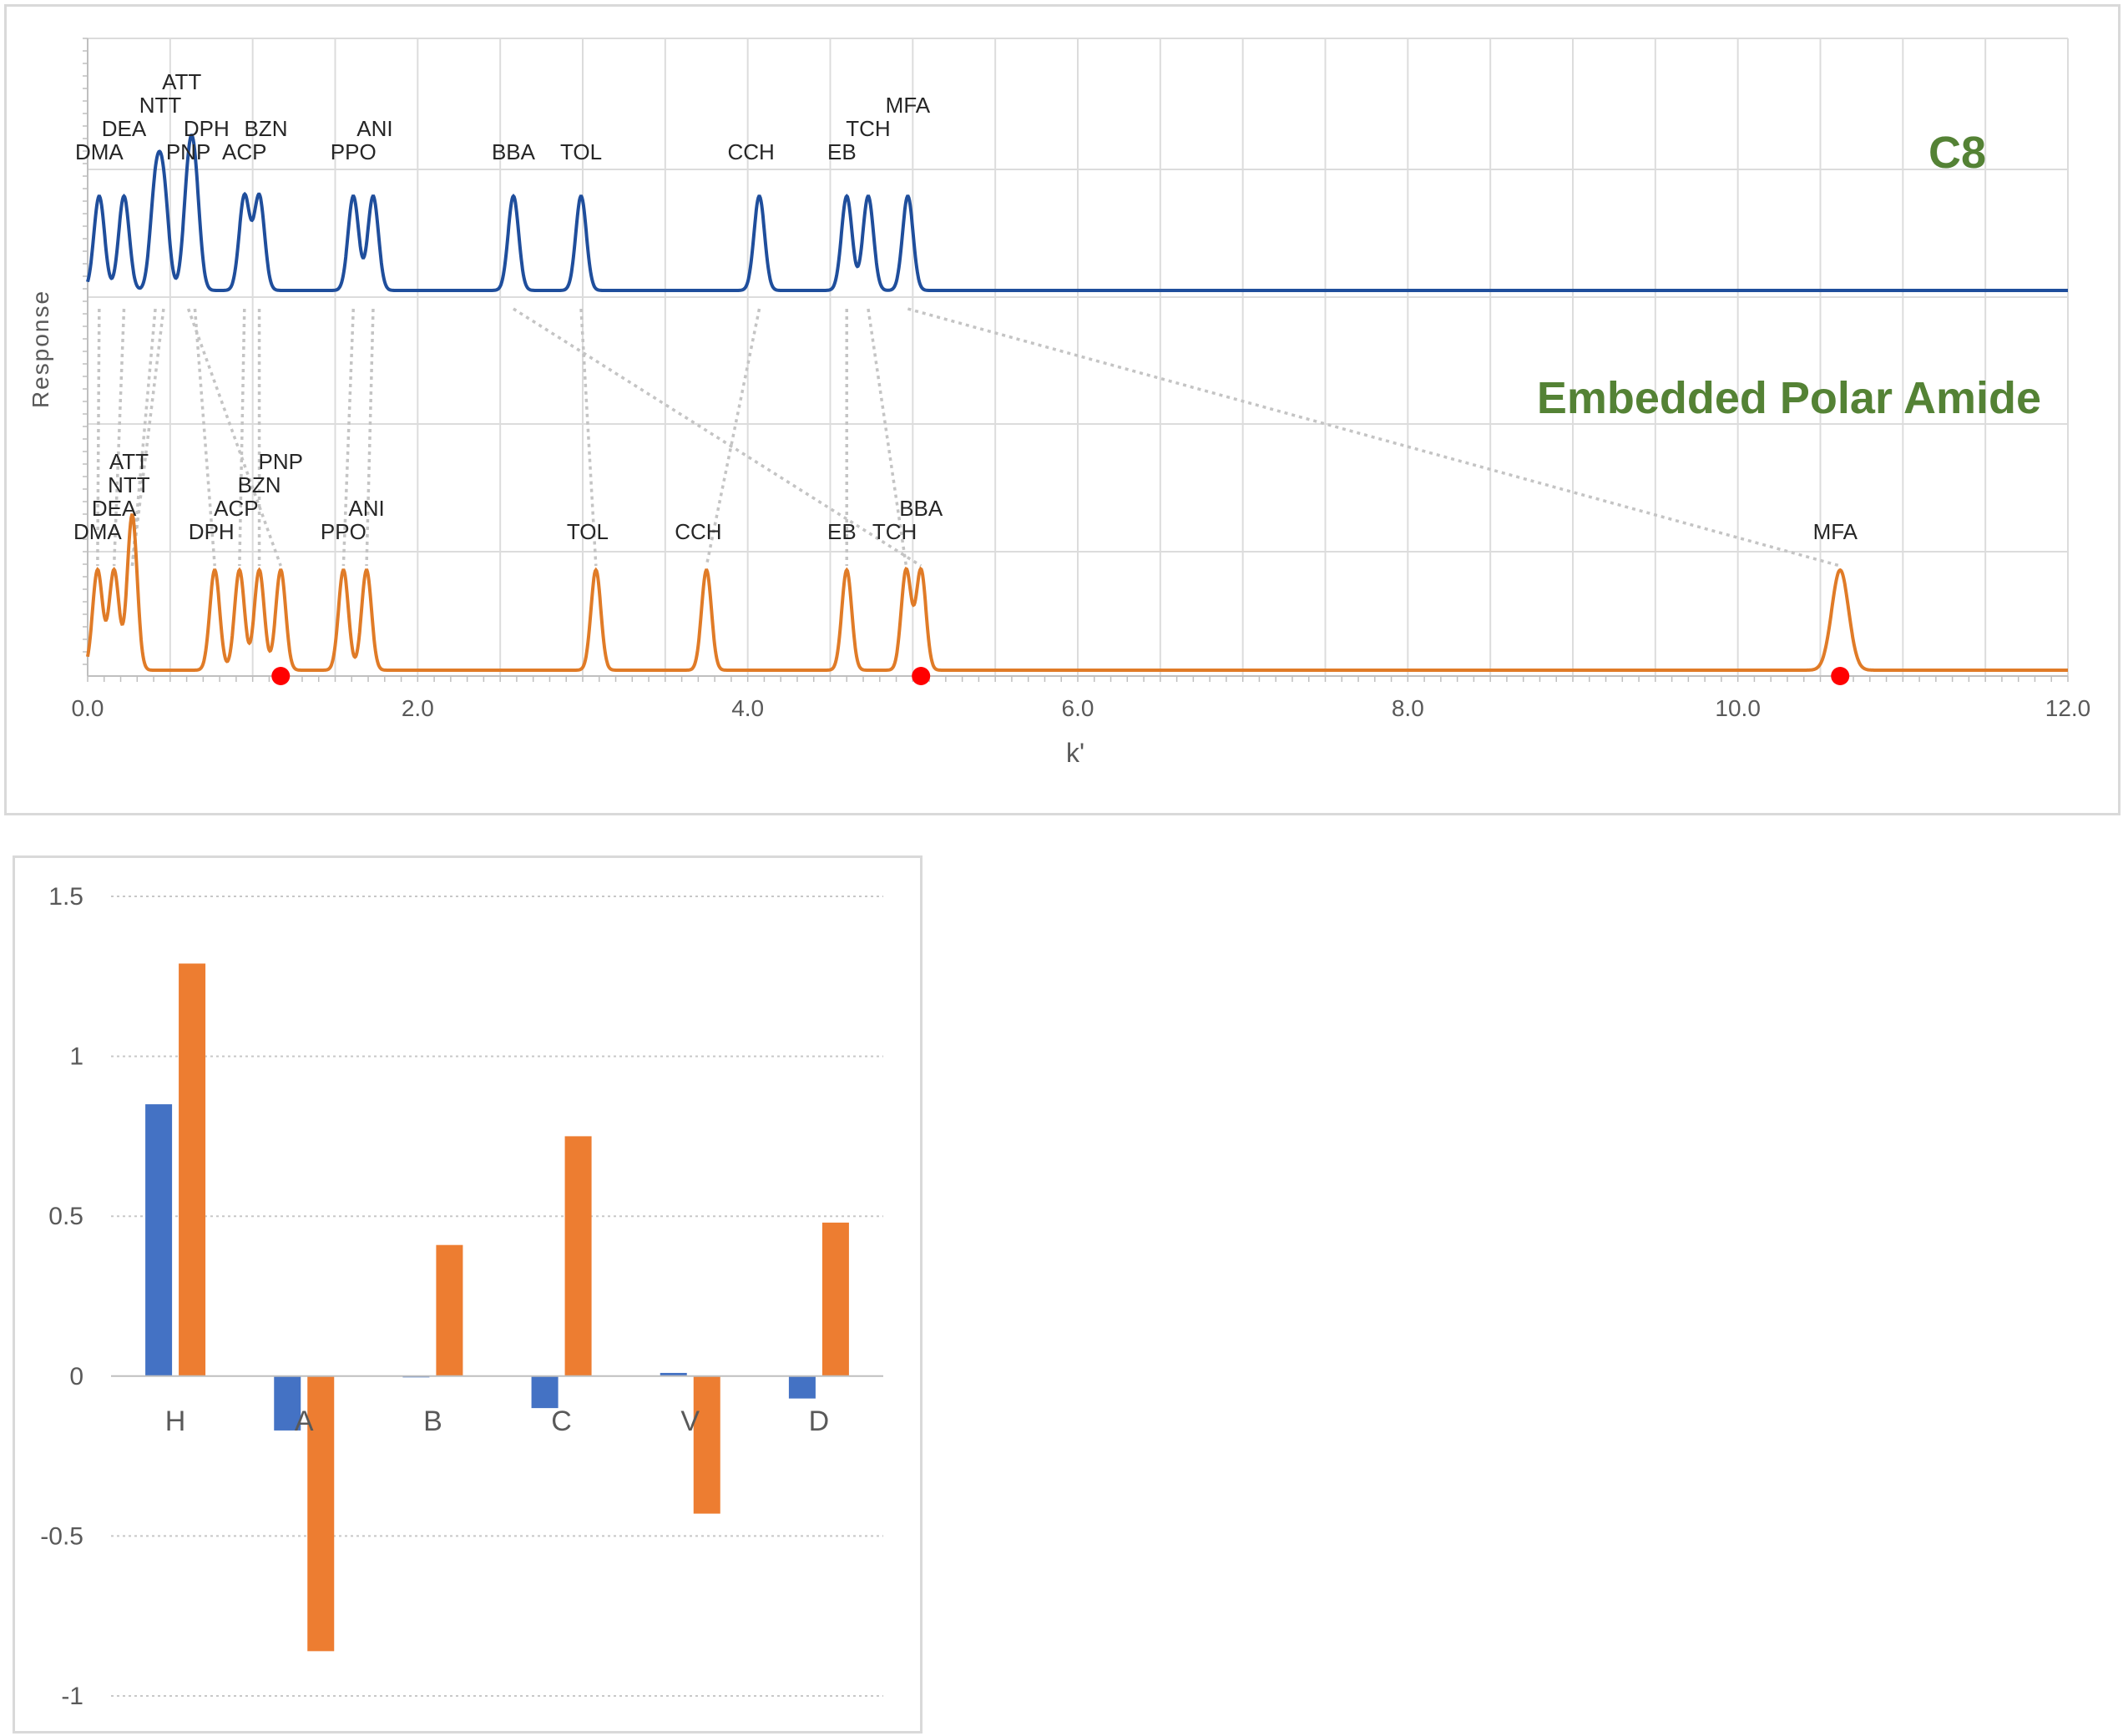  Describe the element at coordinates (88, 708) in the screenshot. I see `x-tick-label: 0.0` at that location.